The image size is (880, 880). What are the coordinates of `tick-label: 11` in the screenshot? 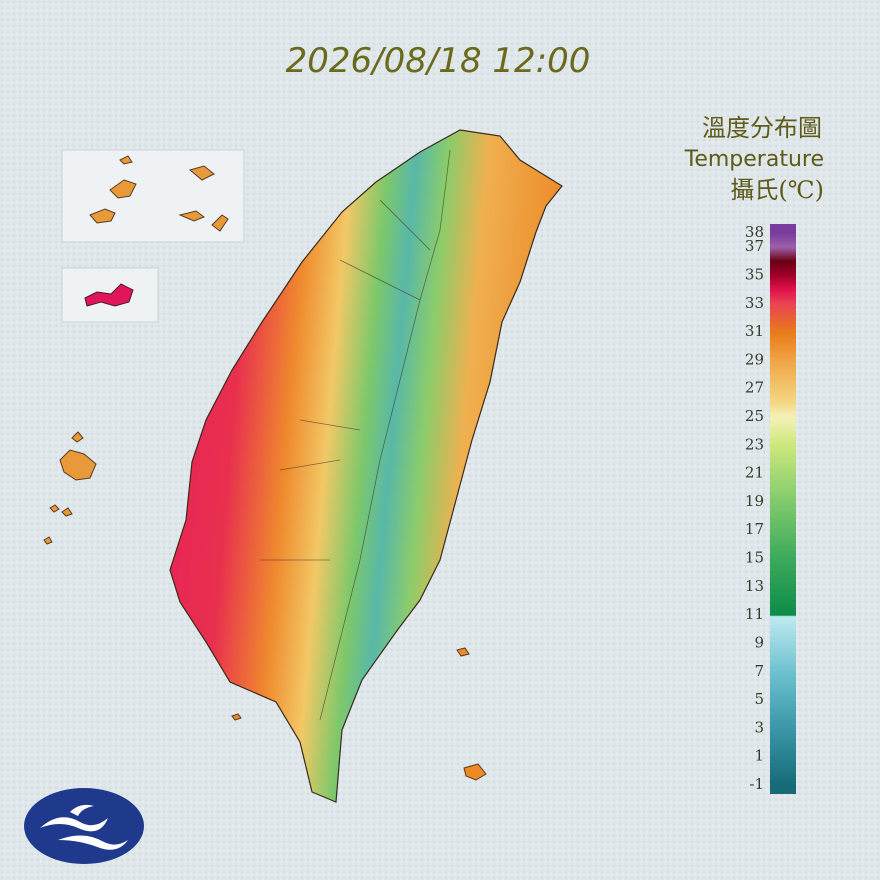 It's located at (754, 614).